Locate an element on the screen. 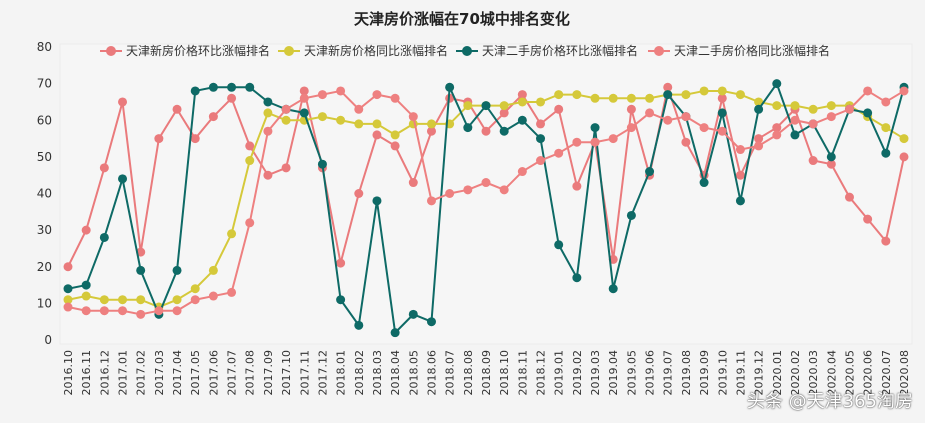 The width and height of the screenshot is (925, 423). legend-label: 天津新房价格同比涨幅排名 is located at coordinates (376, 50).